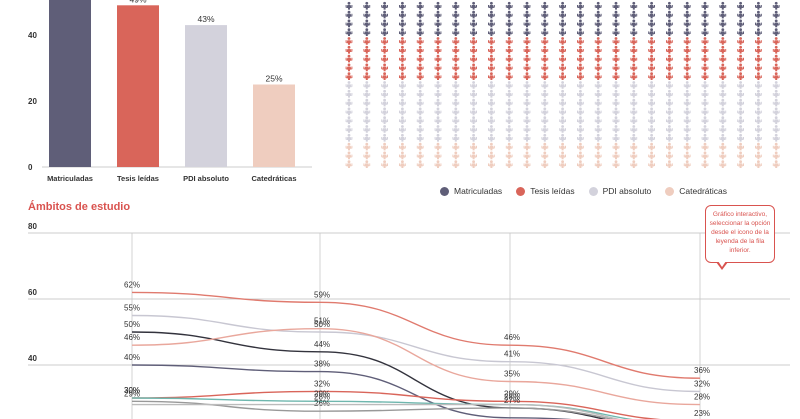 The image size is (800, 419). What do you see at coordinates (30, 167) in the screenshot?
I see `y-tick-label: 0` at bounding box center [30, 167].